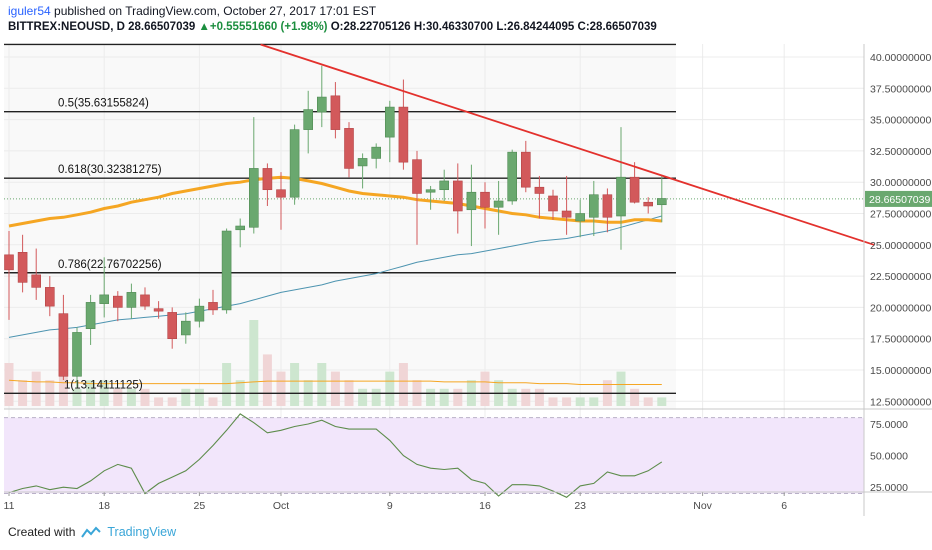 This screenshot has width=932, height=550. Describe the element at coordinates (889, 425) in the screenshot. I see `rsi-axis-label: 75.0000` at that location.